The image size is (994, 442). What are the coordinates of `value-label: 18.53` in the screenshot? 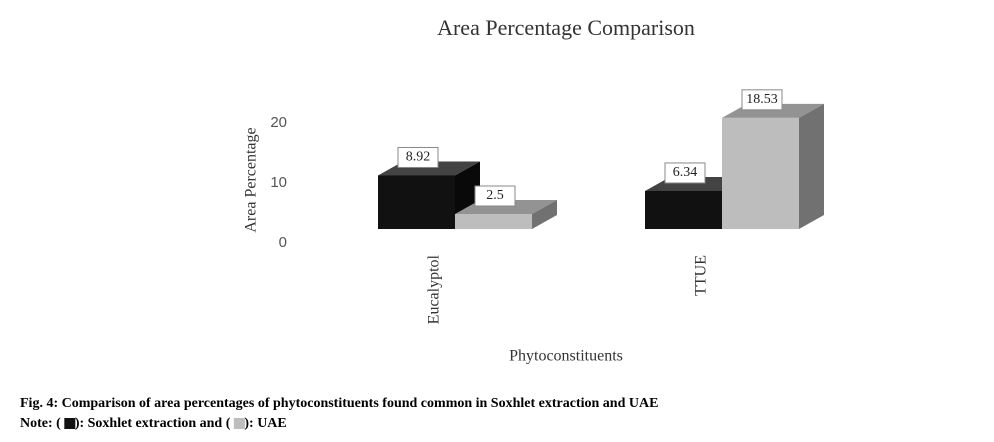 It's located at (762, 99).